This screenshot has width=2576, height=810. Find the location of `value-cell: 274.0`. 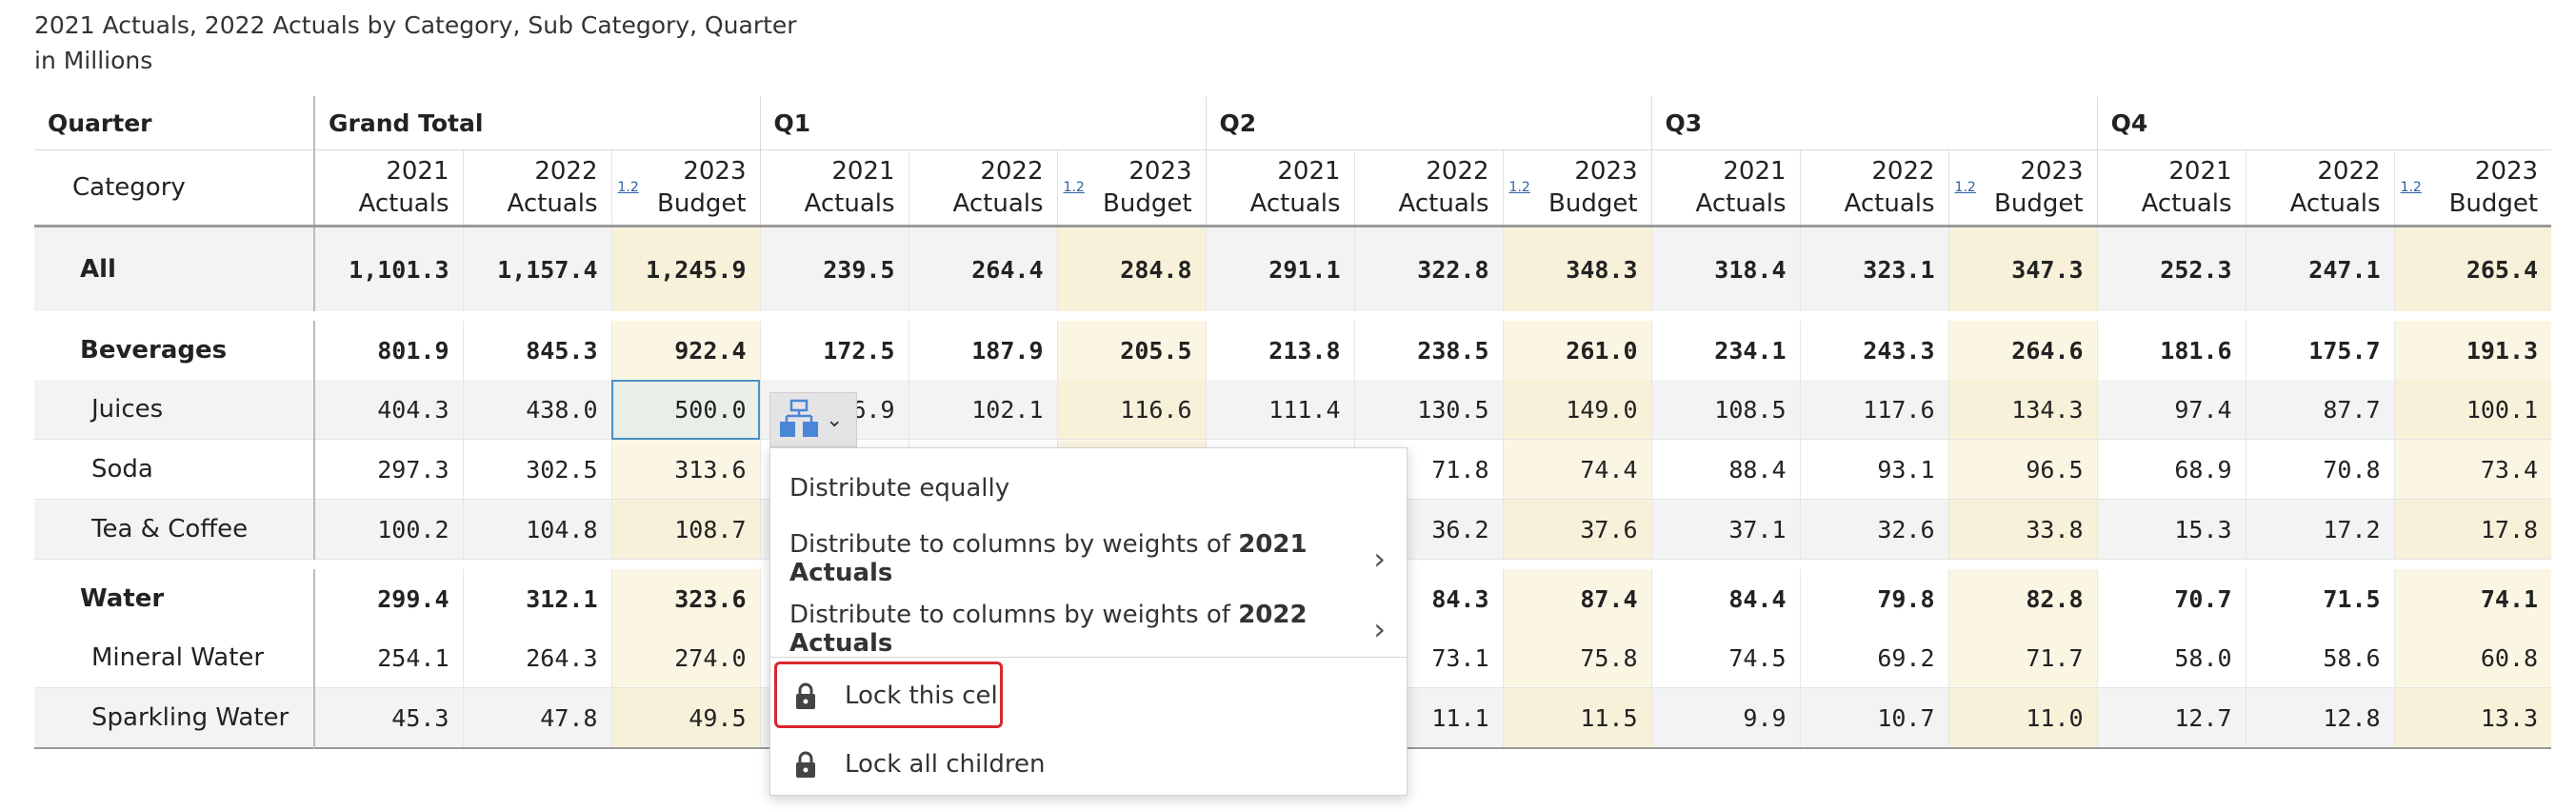

value-cell: 274.0 is located at coordinates (685, 658).